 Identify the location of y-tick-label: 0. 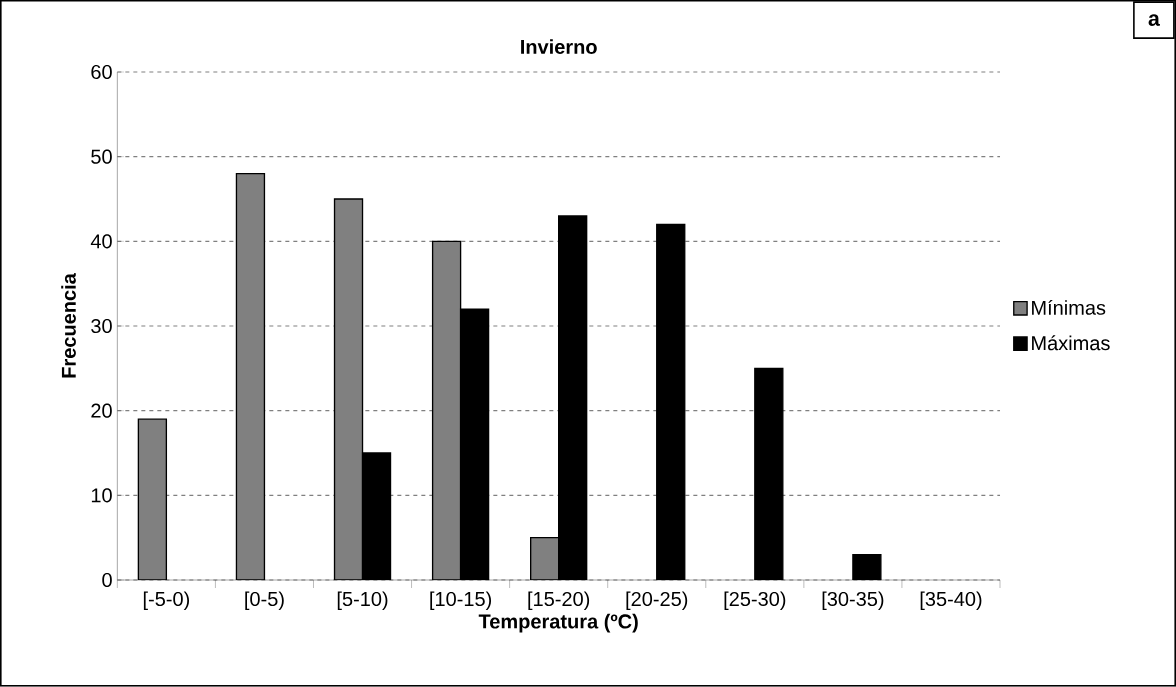
(107, 580).